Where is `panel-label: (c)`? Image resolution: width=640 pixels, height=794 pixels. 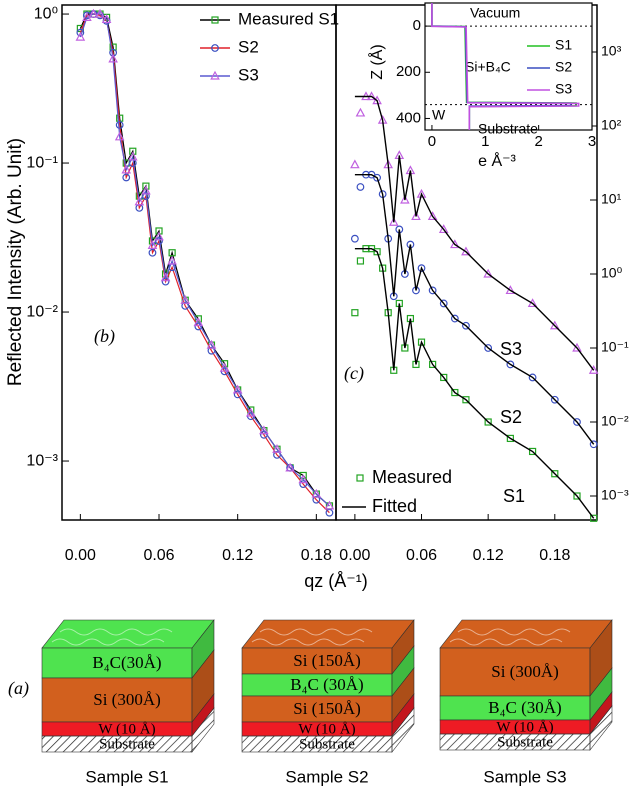 panel-label: (c) is located at coordinates (354, 373).